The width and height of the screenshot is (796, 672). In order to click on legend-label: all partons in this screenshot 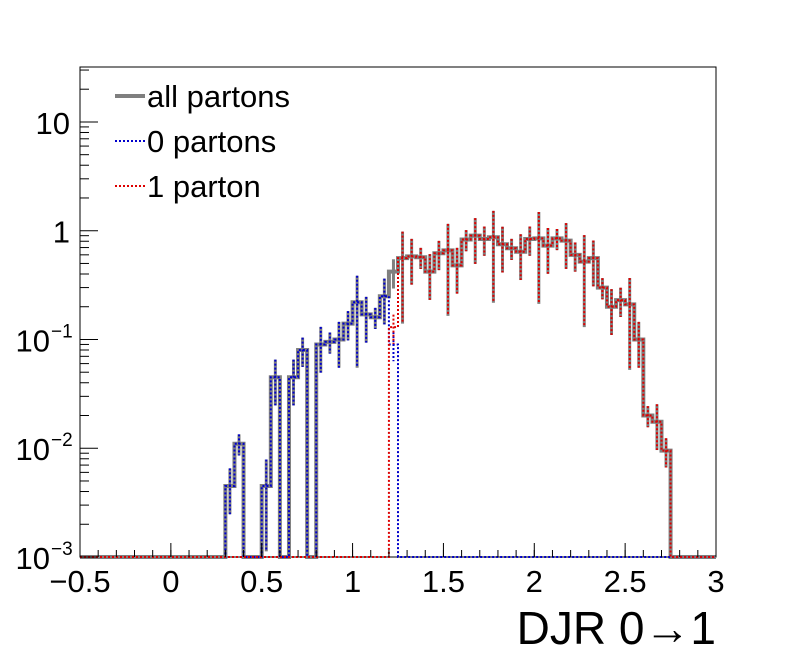, I will do `click(218, 96)`.